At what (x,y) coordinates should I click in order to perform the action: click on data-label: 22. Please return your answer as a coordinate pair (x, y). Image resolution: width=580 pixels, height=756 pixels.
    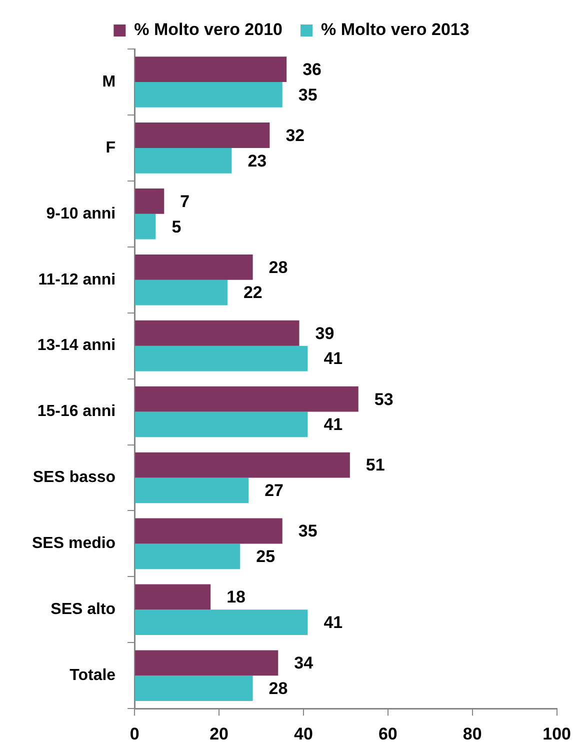
    Looking at the image, I should click on (252, 292).